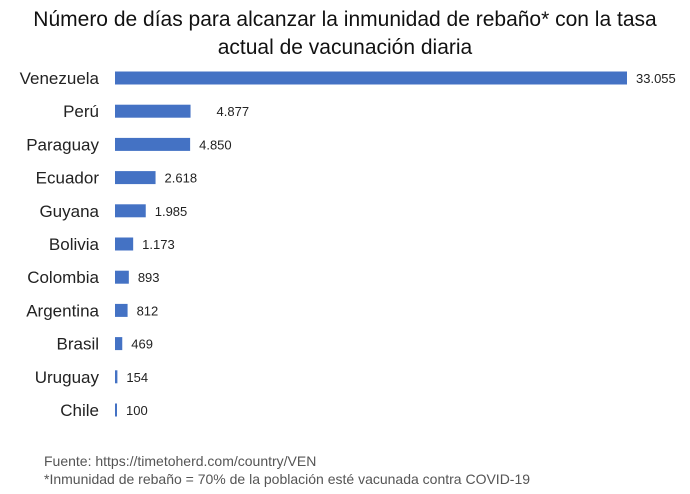  I want to click on bar-chile, so click(116, 410).